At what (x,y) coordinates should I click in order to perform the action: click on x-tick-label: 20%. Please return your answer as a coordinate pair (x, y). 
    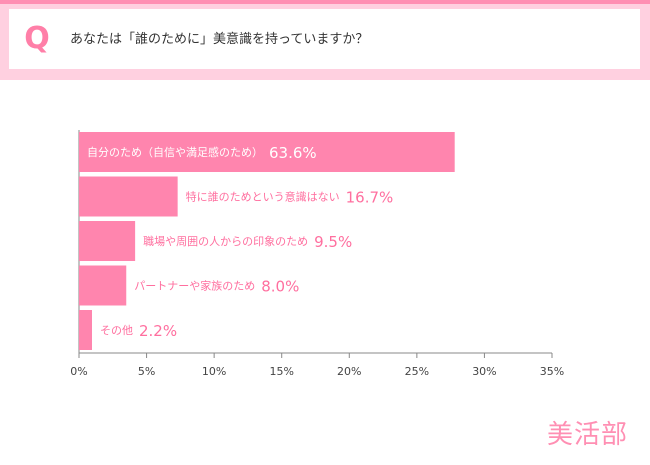
    Looking at the image, I should click on (349, 371).